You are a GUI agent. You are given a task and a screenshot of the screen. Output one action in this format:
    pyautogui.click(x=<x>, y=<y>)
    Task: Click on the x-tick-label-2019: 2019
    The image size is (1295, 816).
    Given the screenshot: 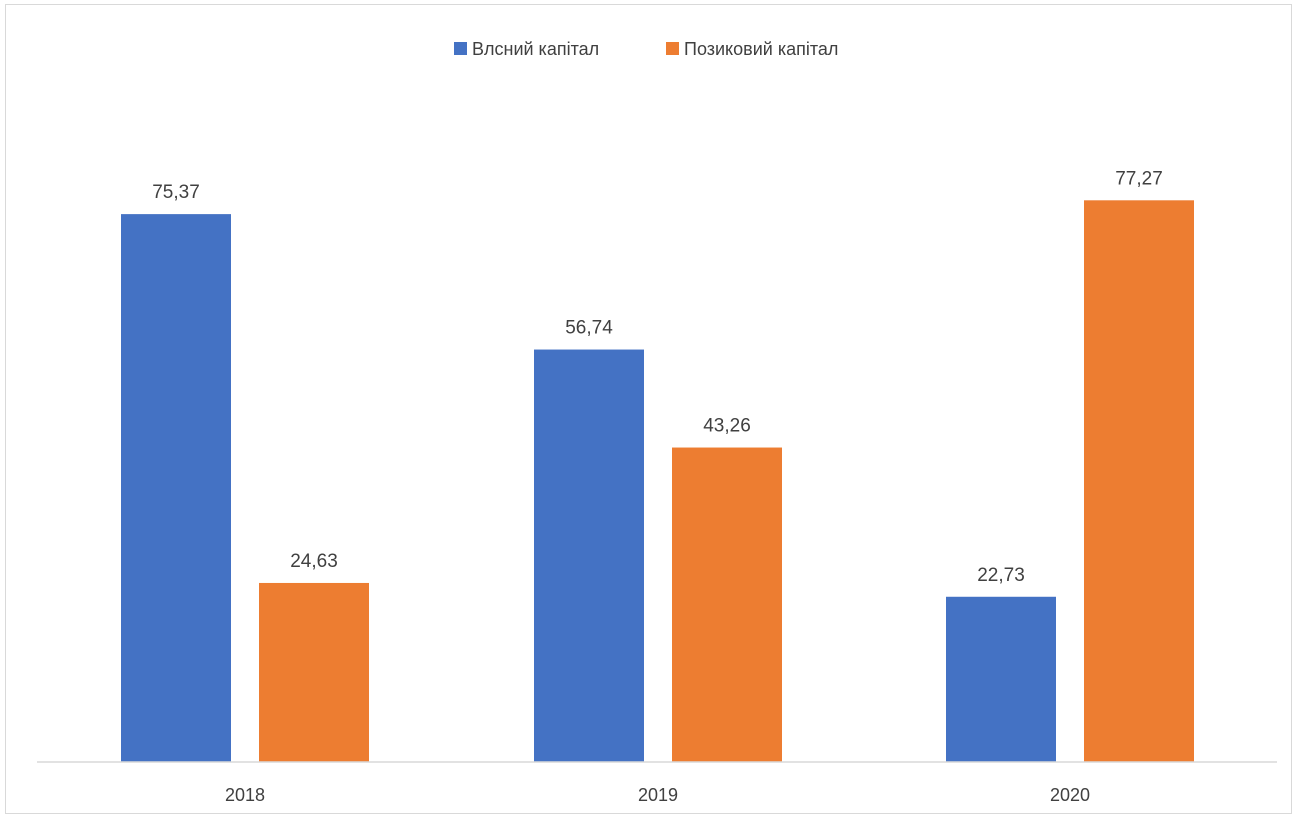 What is the action you would take?
    pyautogui.click(x=658, y=795)
    